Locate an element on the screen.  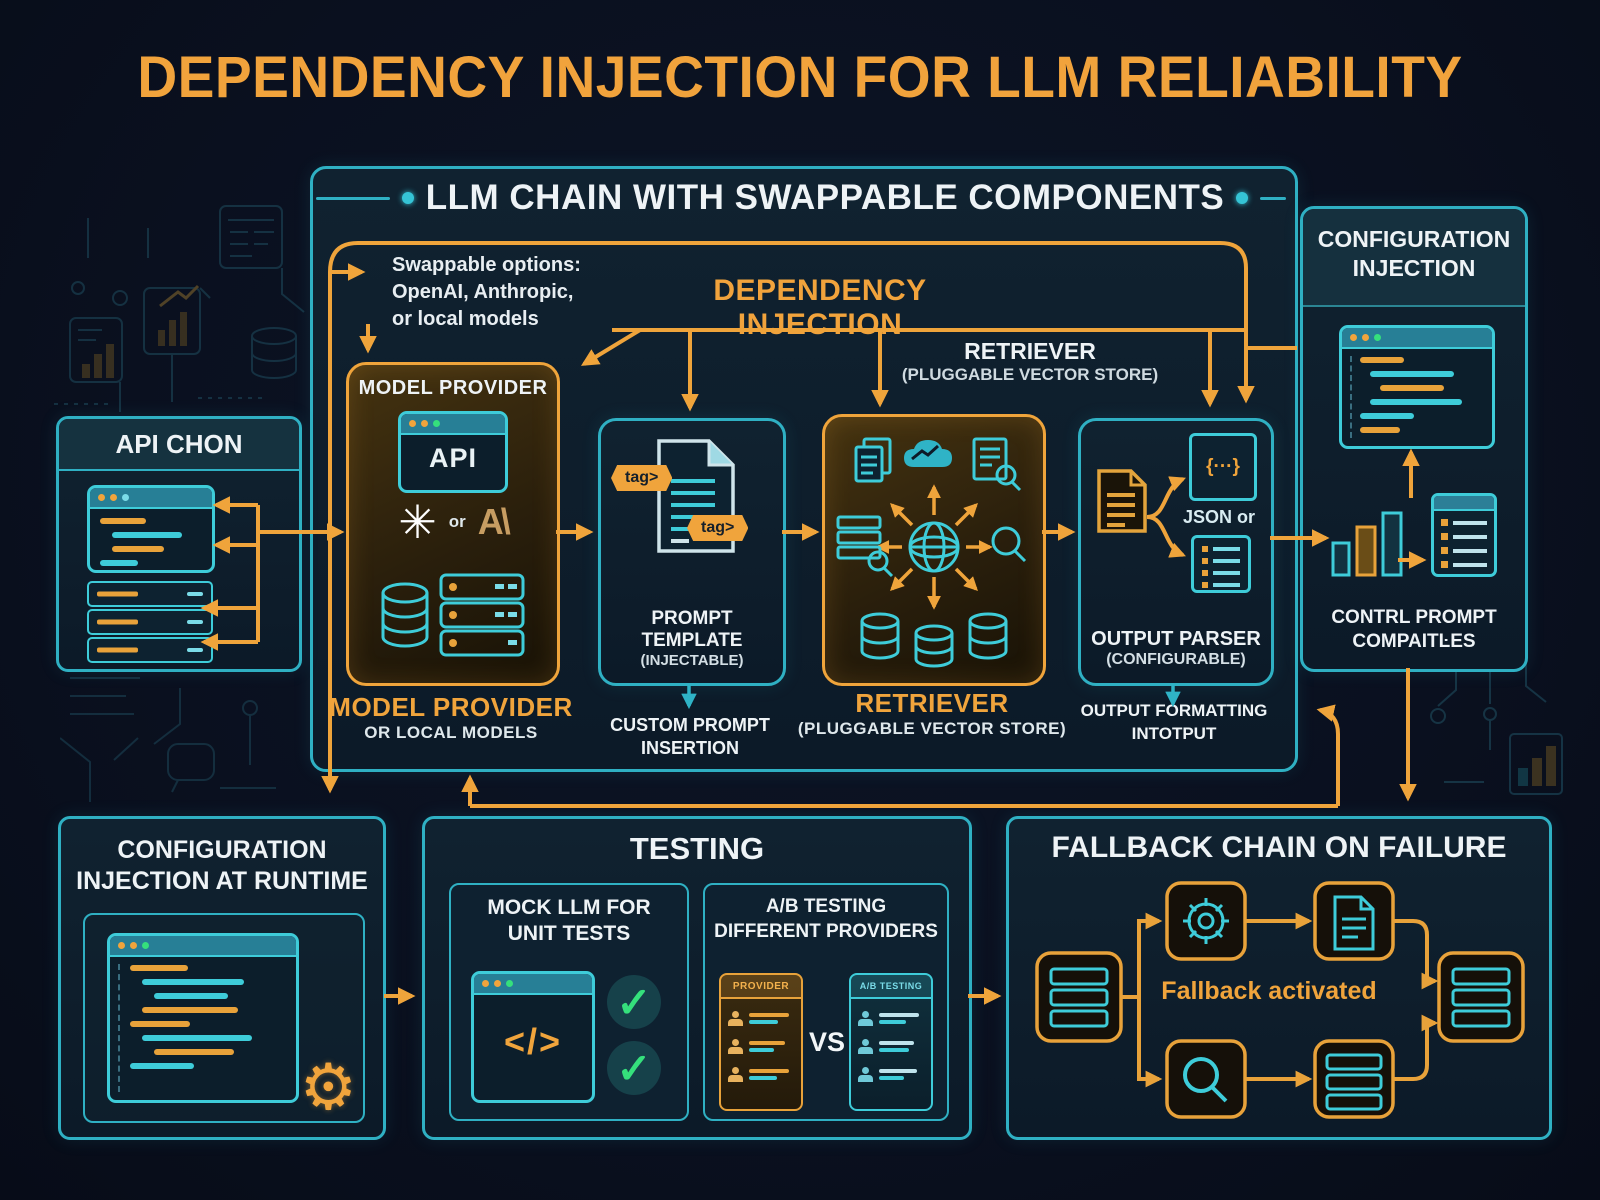
configuration-runtime-title: CONFIGURATION INJECTION AT RUNTIME is located at coordinates (222, 866).